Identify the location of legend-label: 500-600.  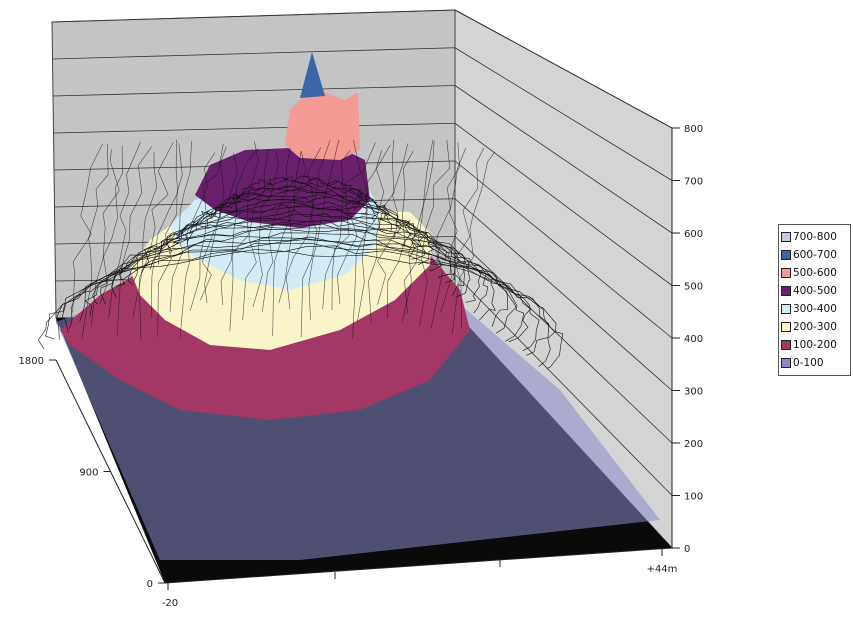
(815, 273).